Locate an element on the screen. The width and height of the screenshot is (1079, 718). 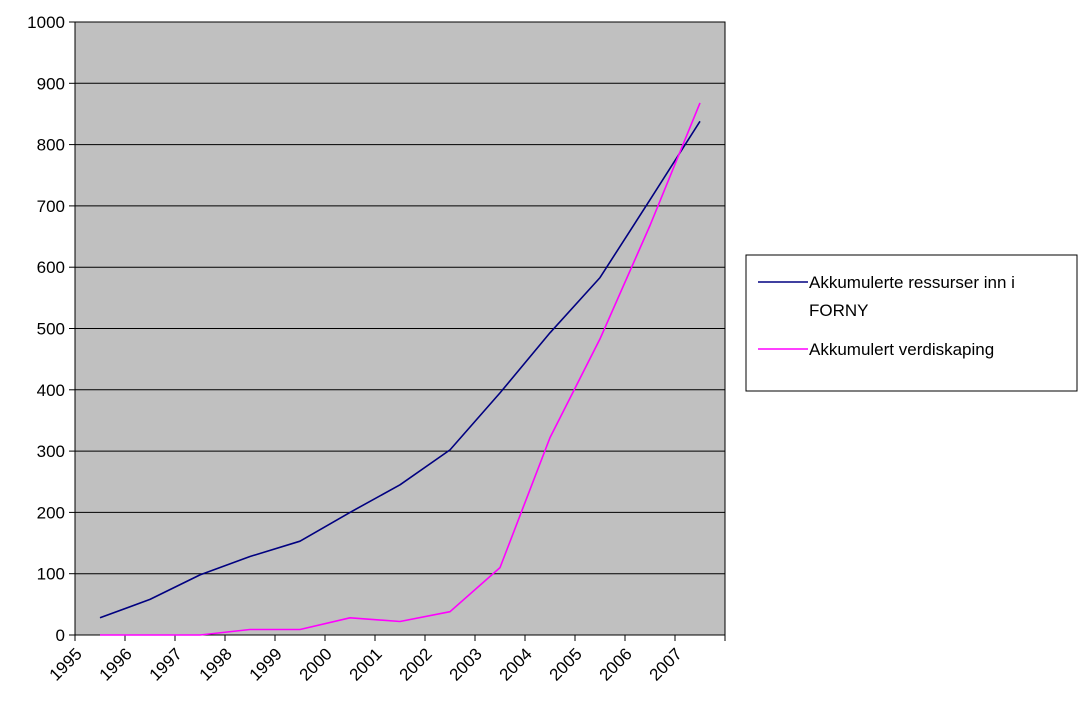
y-tick-label: 400 is located at coordinates (51, 390).